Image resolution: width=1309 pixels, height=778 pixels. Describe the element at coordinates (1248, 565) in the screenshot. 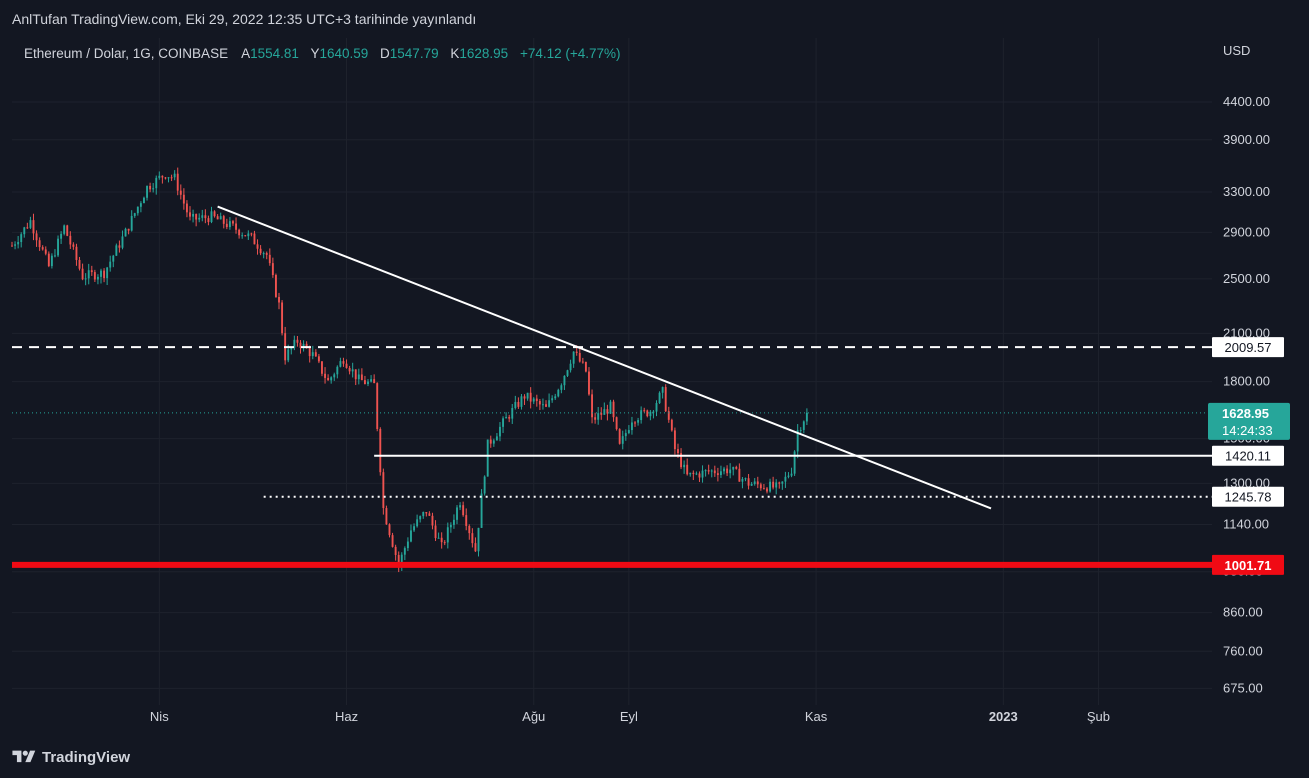

I see `price-label-text: 1001.71` at that location.